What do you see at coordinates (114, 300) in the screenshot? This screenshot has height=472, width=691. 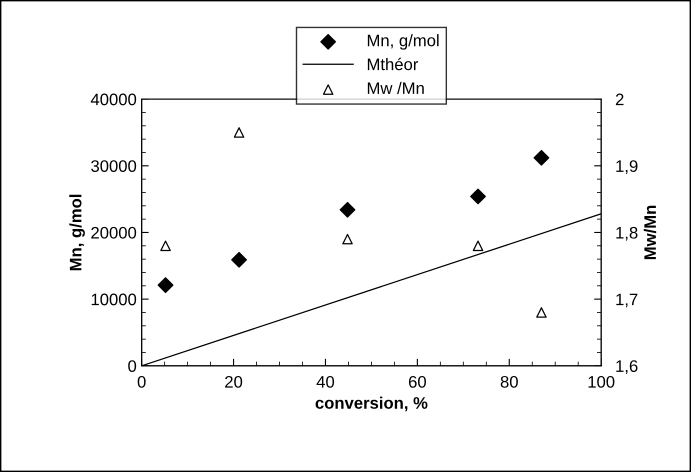 I see `y-tick-label: 10000` at bounding box center [114, 300].